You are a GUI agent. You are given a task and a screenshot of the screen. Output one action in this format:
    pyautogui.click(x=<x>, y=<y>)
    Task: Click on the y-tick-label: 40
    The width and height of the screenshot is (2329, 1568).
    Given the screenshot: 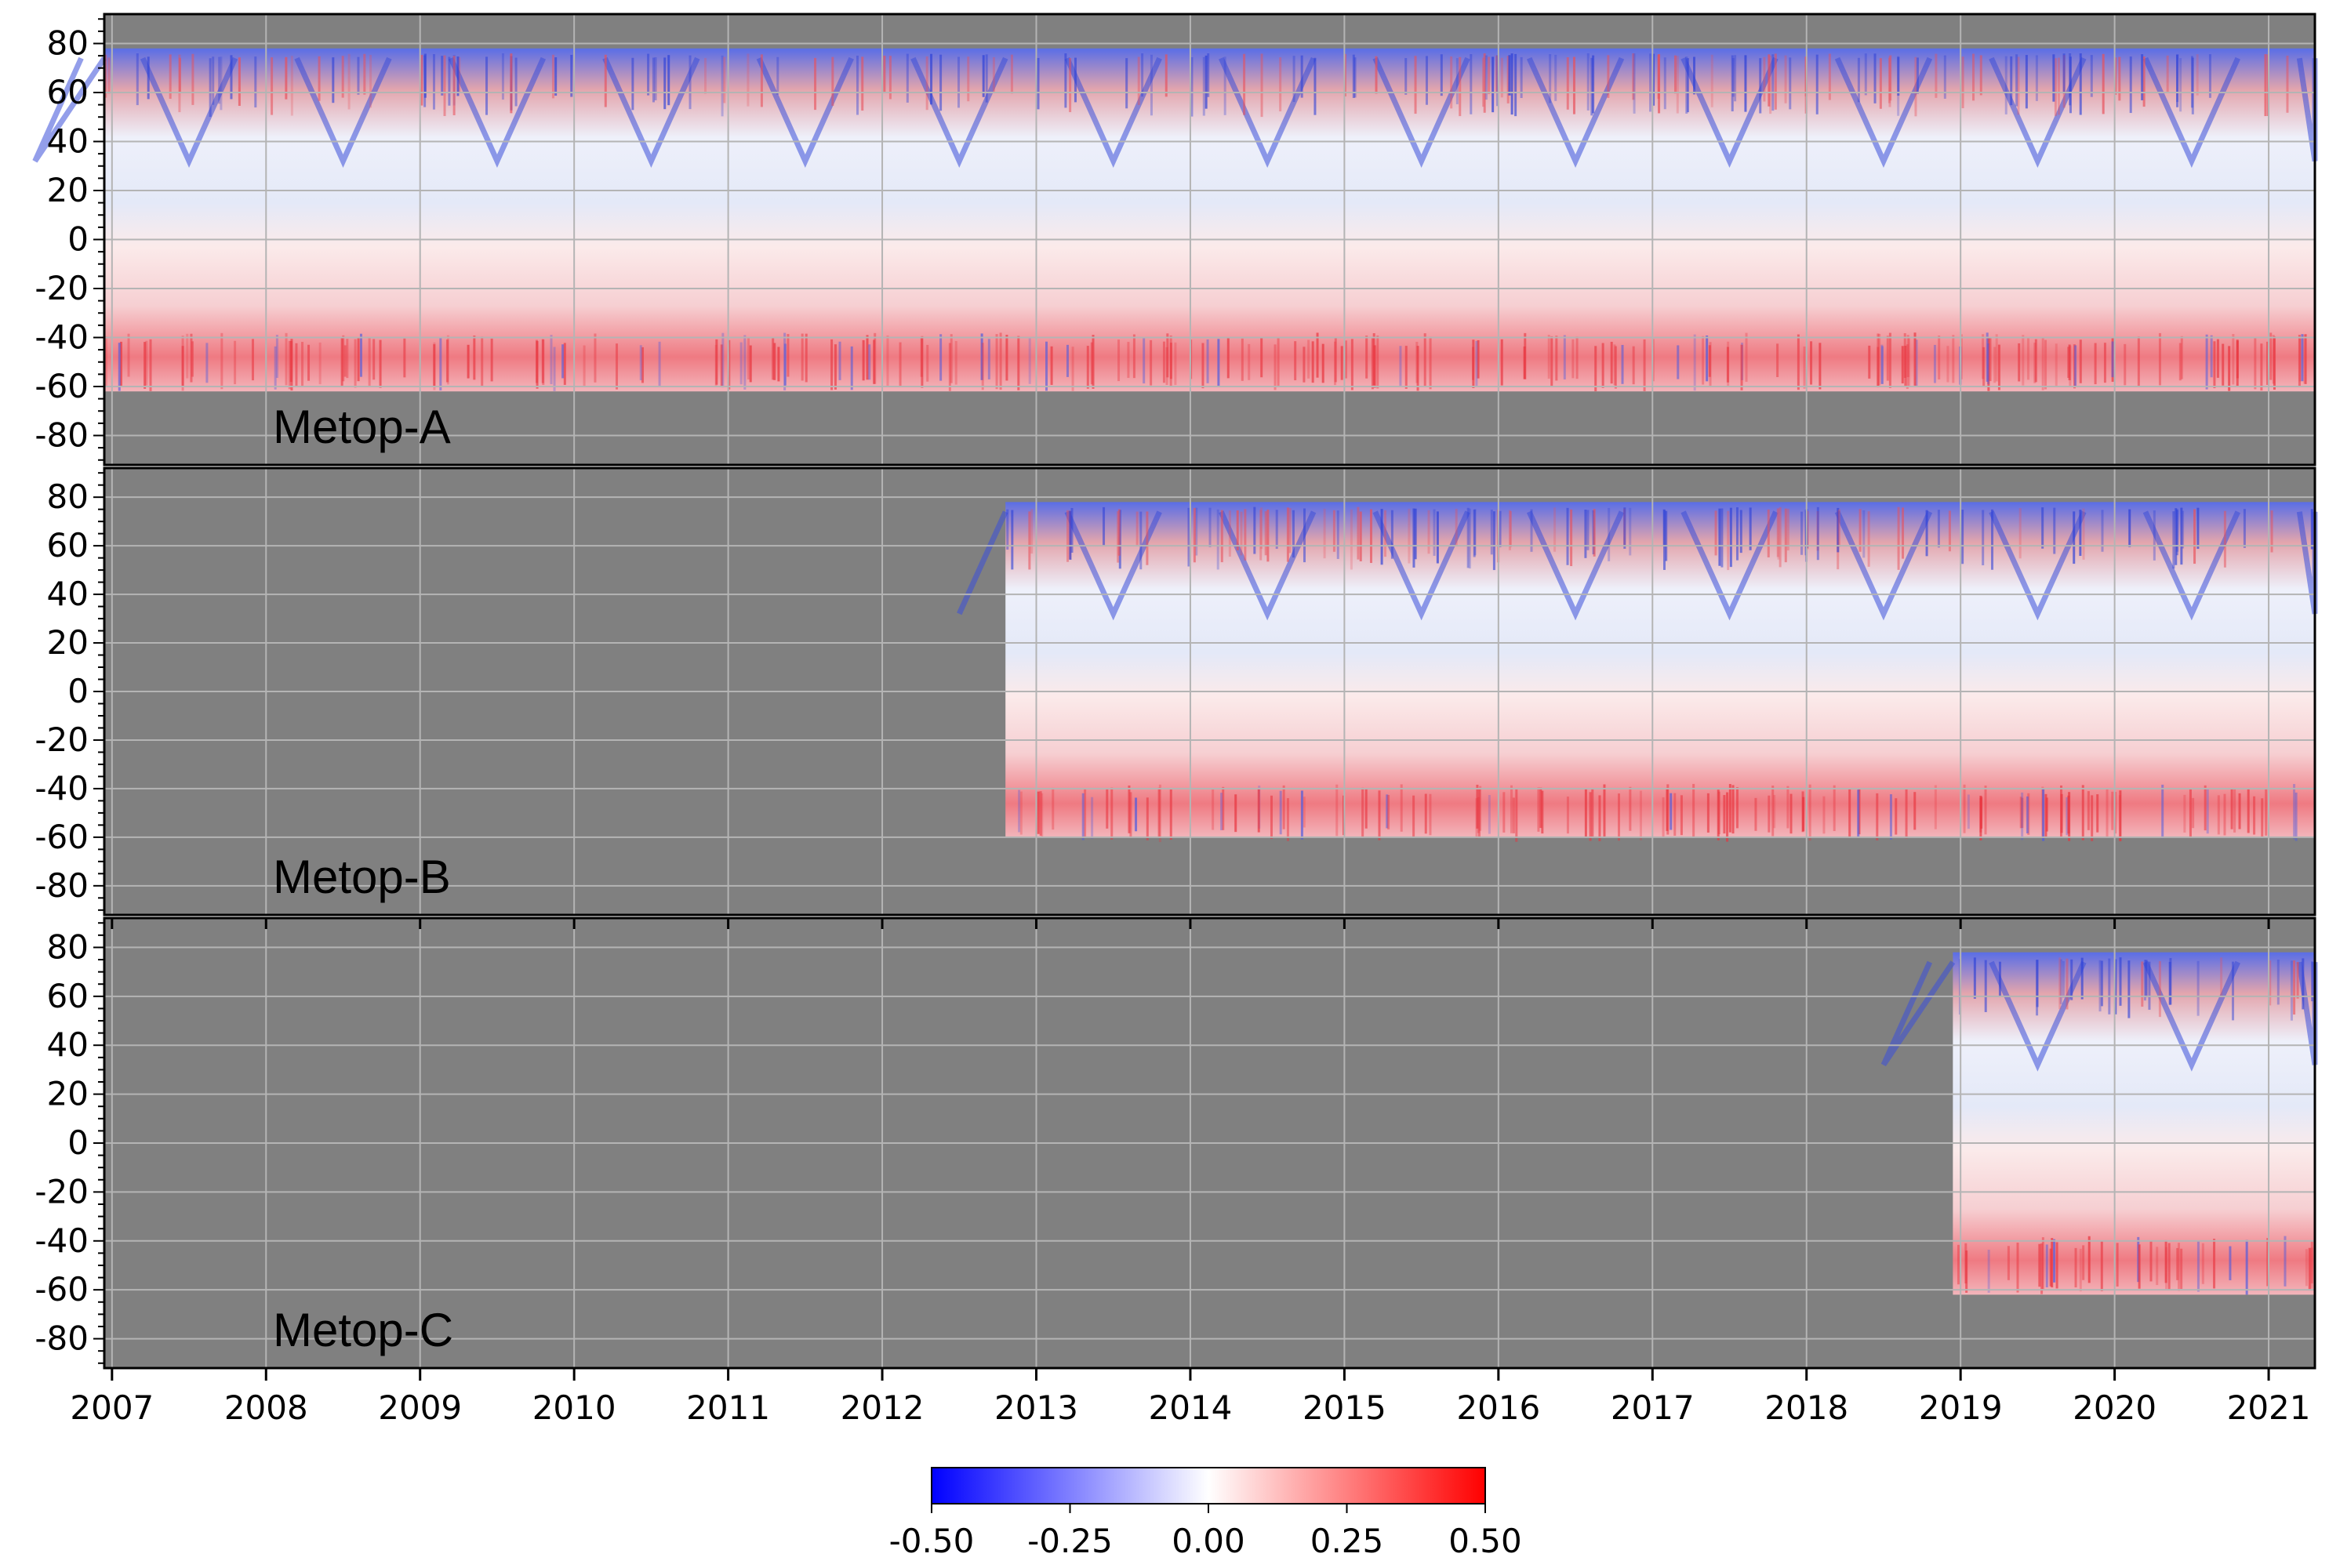 What is the action you would take?
    pyautogui.click(x=68, y=594)
    